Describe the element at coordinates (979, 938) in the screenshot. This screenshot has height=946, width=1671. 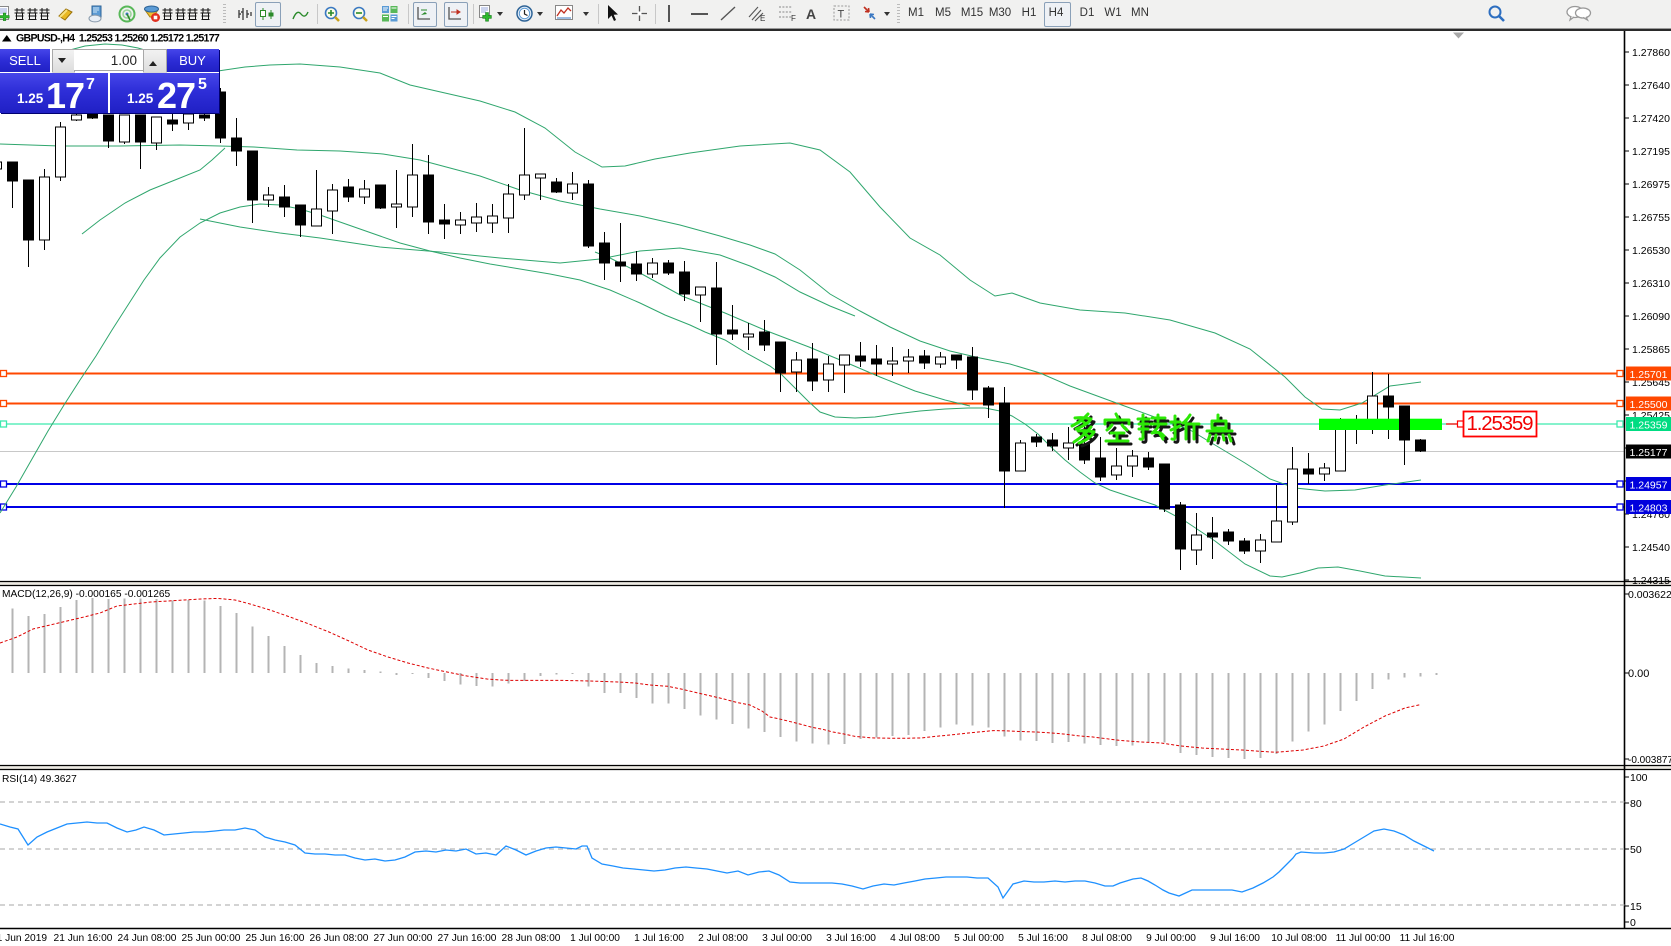
I see `svg-text: 5 Jul 00:00` at that location.